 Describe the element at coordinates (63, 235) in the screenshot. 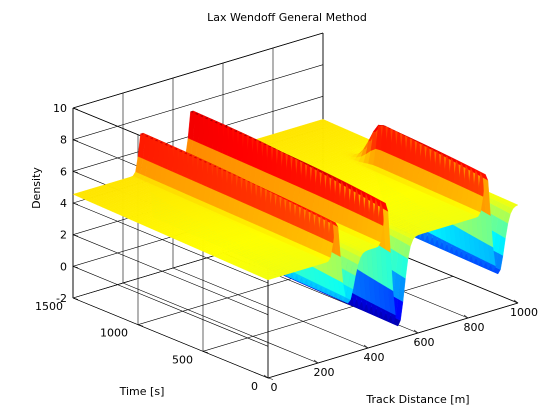

I see `z-tick-label: 2` at that location.